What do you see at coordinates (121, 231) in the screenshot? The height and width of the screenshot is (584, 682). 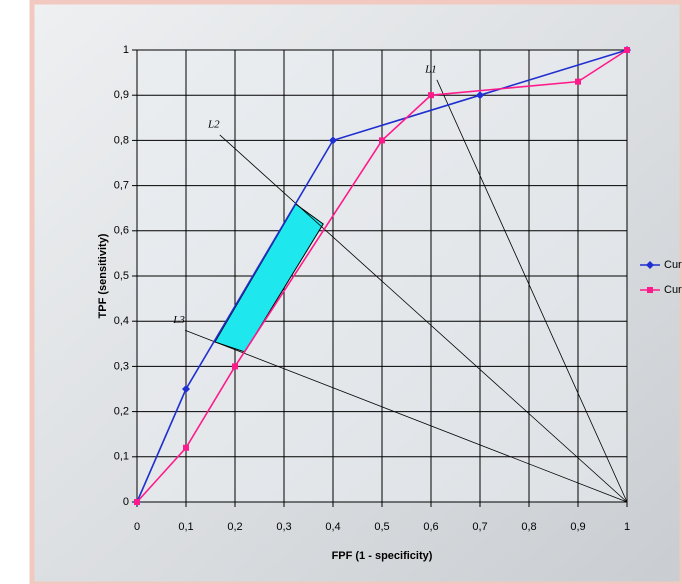 I see `y-tick-label: 0,6` at bounding box center [121, 231].